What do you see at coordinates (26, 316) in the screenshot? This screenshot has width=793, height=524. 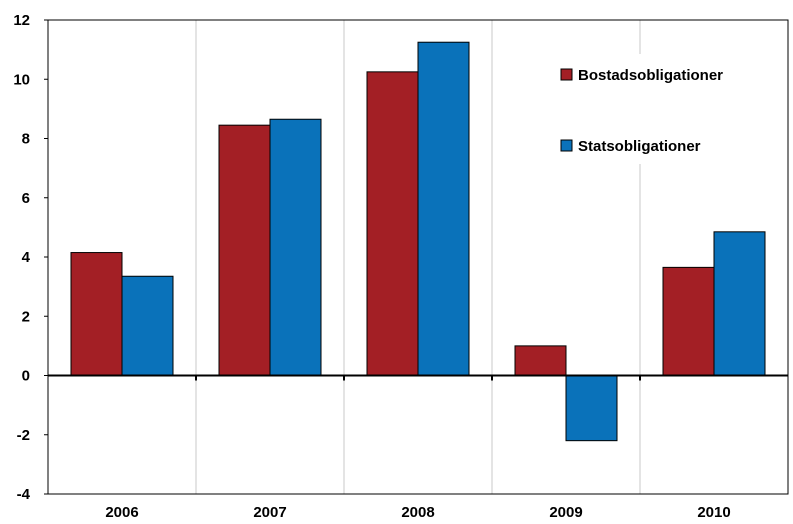 I see `y-tick-label: 2` at bounding box center [26, 316].